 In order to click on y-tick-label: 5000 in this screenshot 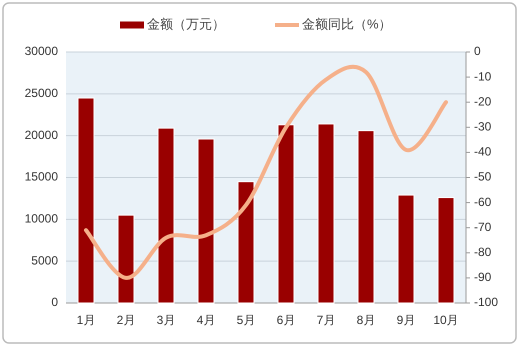, I will do `click(44, 260)`.